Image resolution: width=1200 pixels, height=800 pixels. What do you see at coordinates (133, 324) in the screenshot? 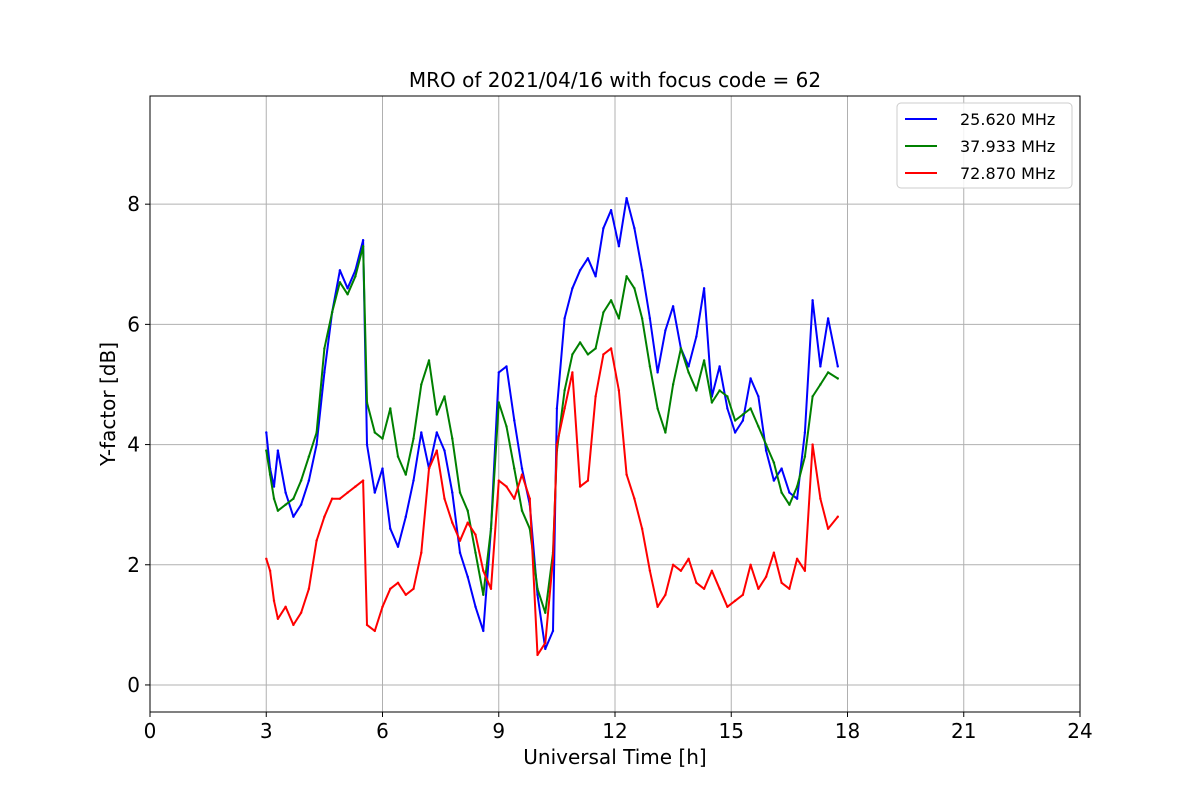
I see `y-tick-label: 6` at bounding box center [133, 324].